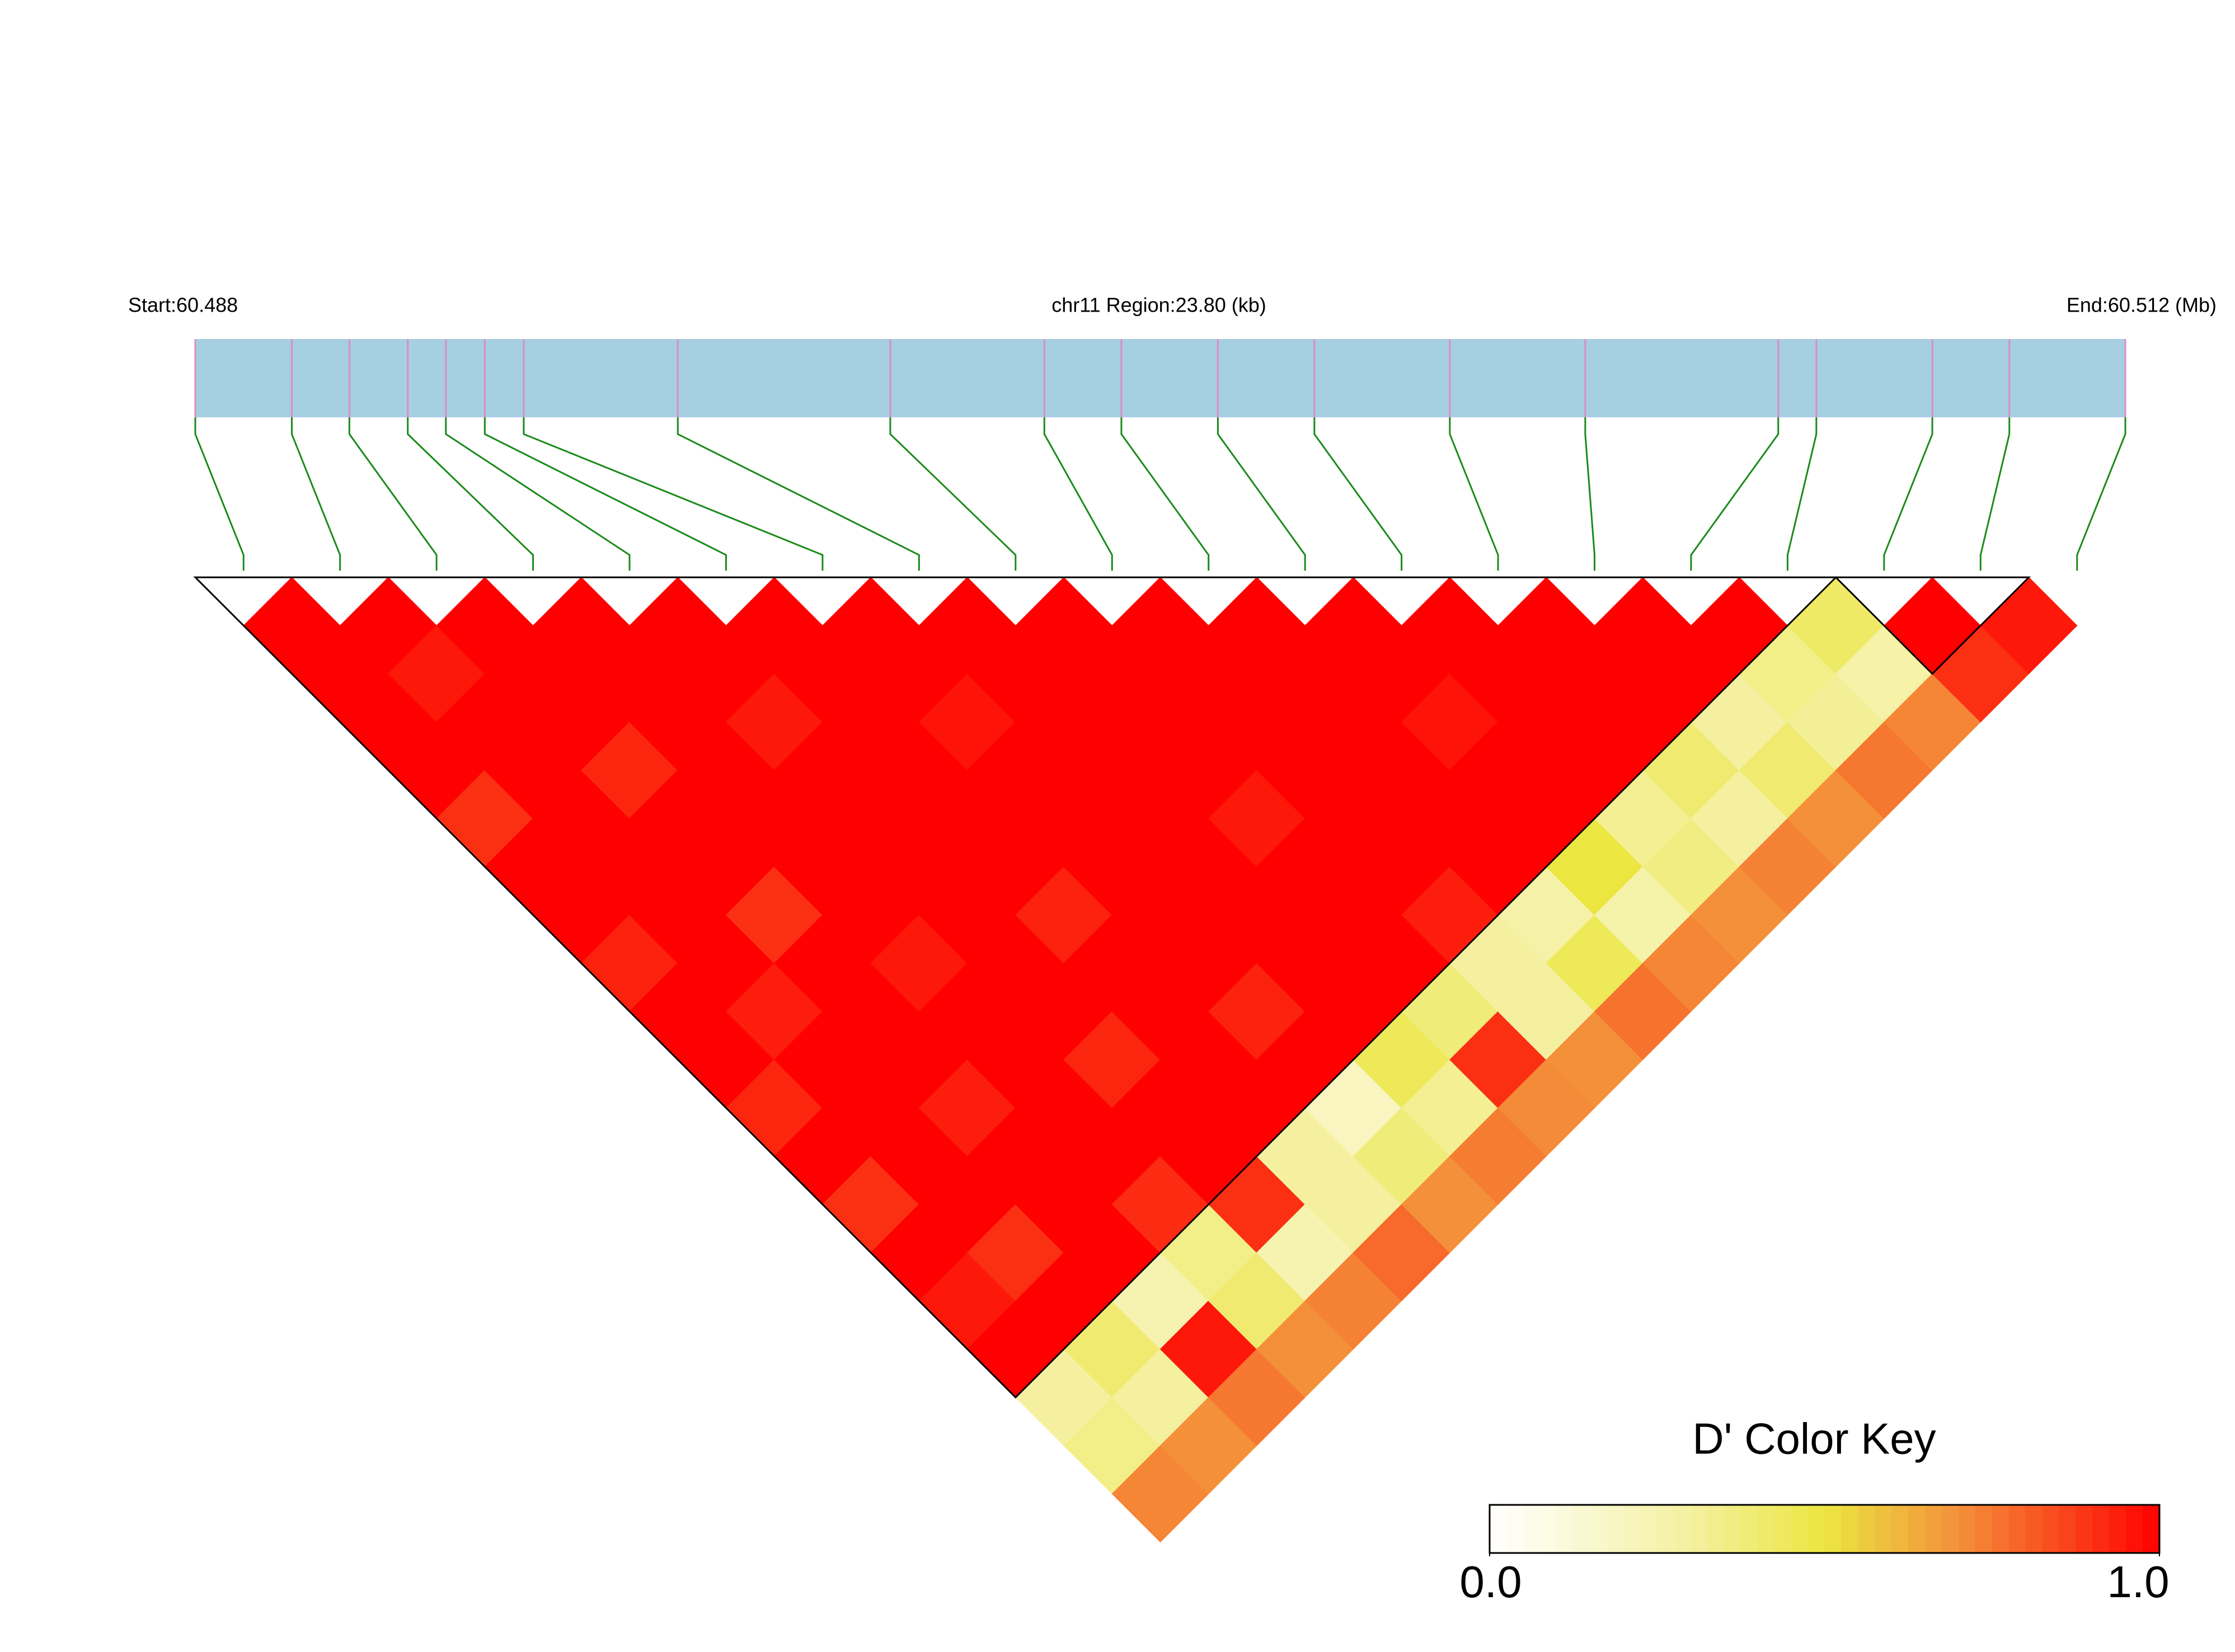  I want to click on end-label: End:60.512 (Mb), so click(2142, 306).